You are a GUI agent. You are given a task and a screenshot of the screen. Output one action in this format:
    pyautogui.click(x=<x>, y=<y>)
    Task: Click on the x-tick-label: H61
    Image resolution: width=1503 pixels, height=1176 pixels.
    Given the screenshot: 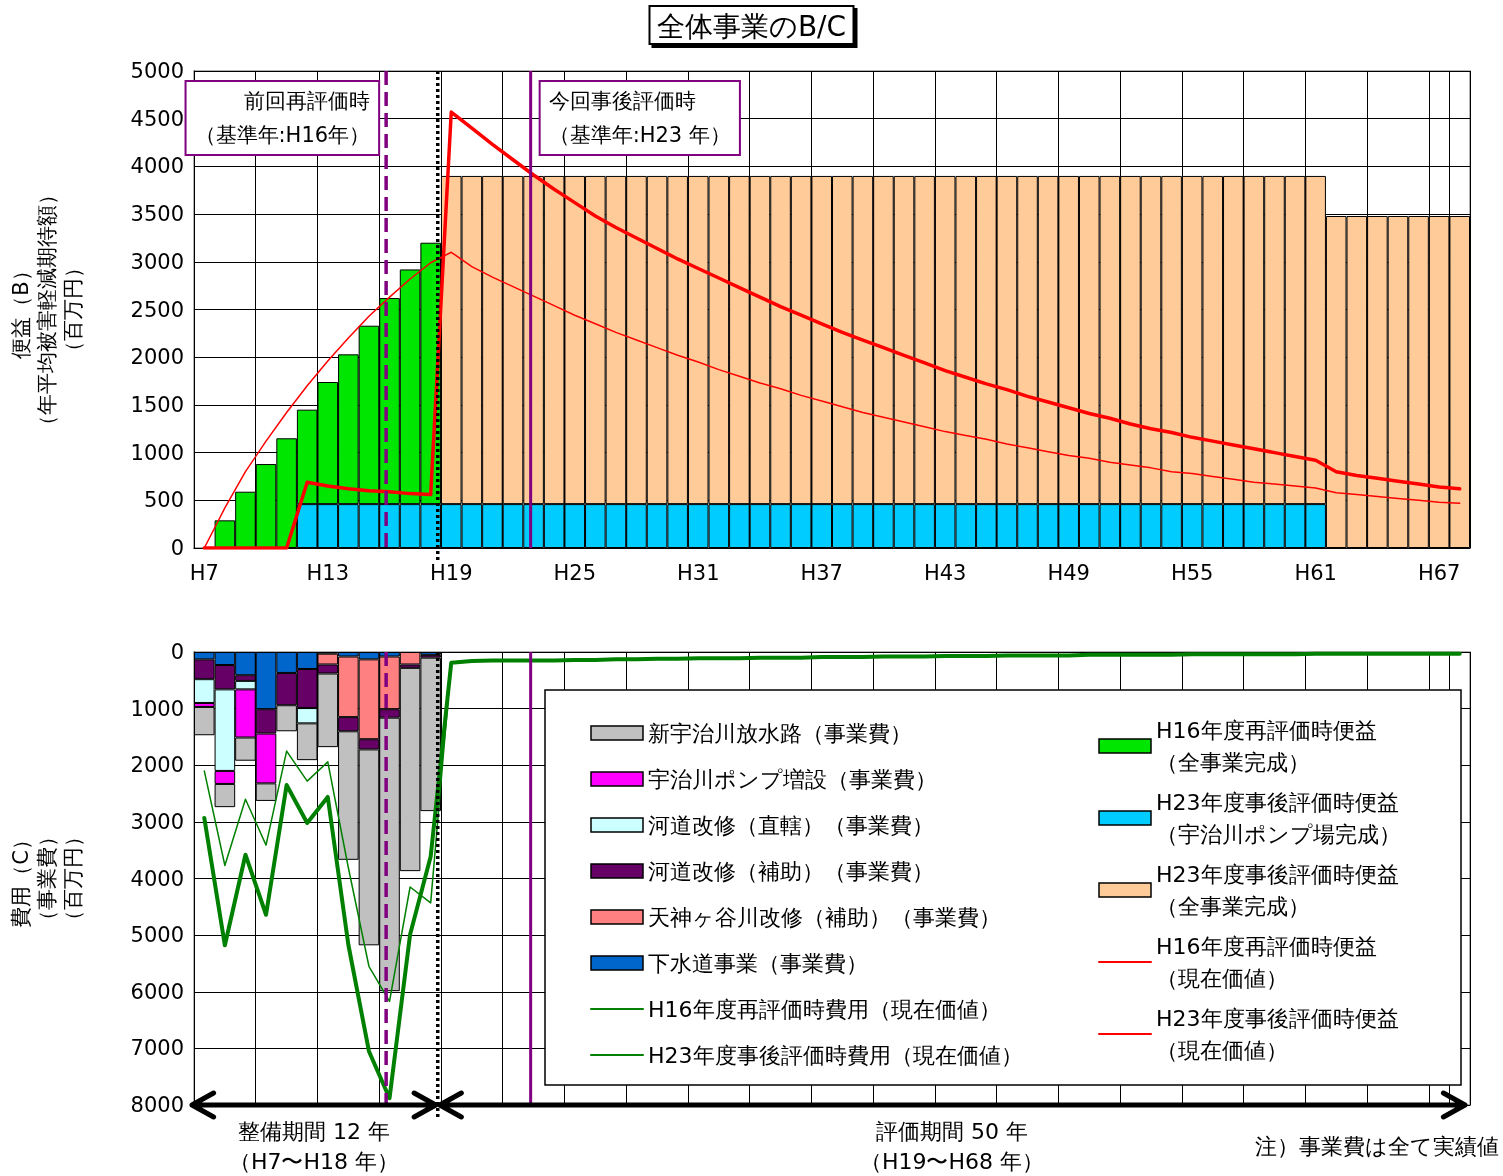 What is the action you would take?
    pyautogui.click(x=1315, y=572)
    